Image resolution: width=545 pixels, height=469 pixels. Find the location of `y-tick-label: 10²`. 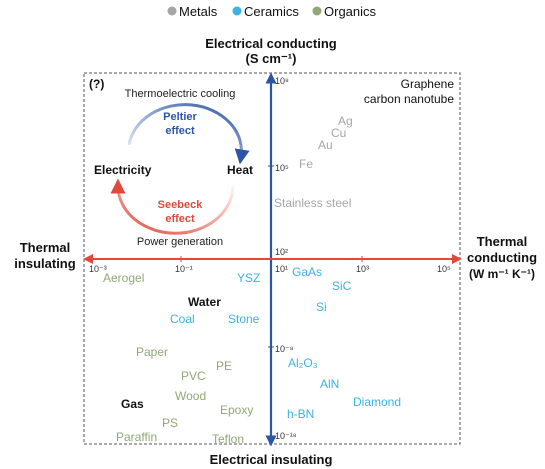

y-tick-label: 10² is located at coordinates (281, 252).